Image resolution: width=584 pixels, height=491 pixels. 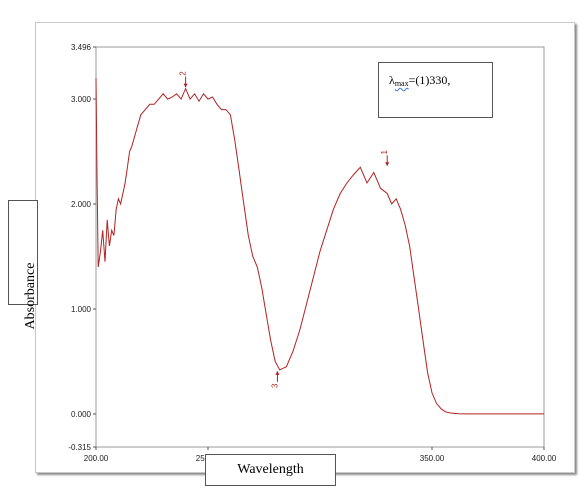 I want to click on lambda-symbol: λ, so click(x=392, y=80).